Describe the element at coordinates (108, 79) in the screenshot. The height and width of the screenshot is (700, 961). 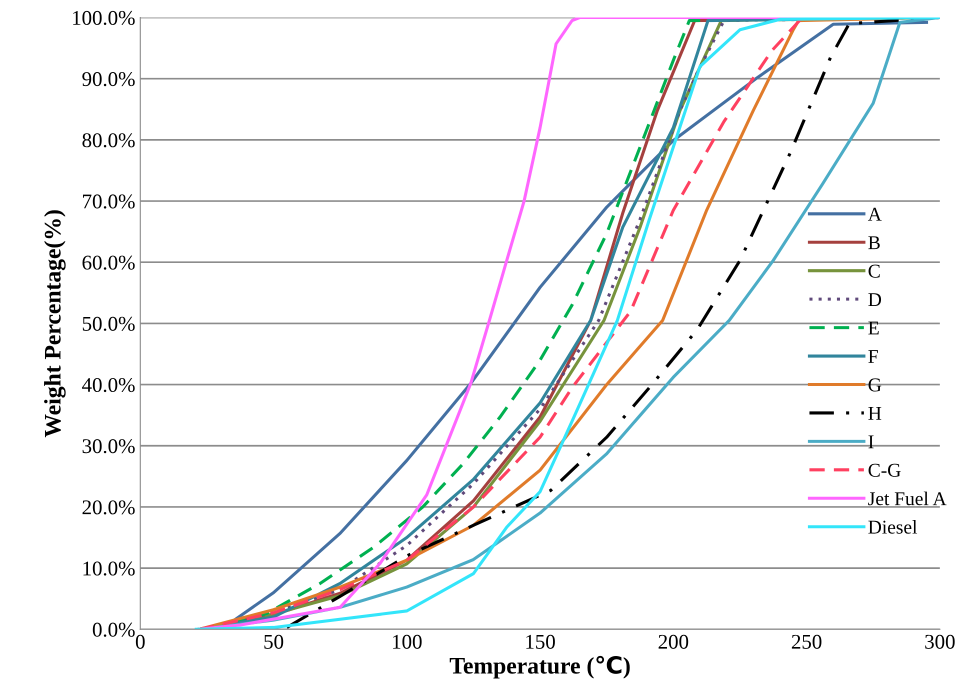
I see `y-tick-label: 90.0%` at that location.